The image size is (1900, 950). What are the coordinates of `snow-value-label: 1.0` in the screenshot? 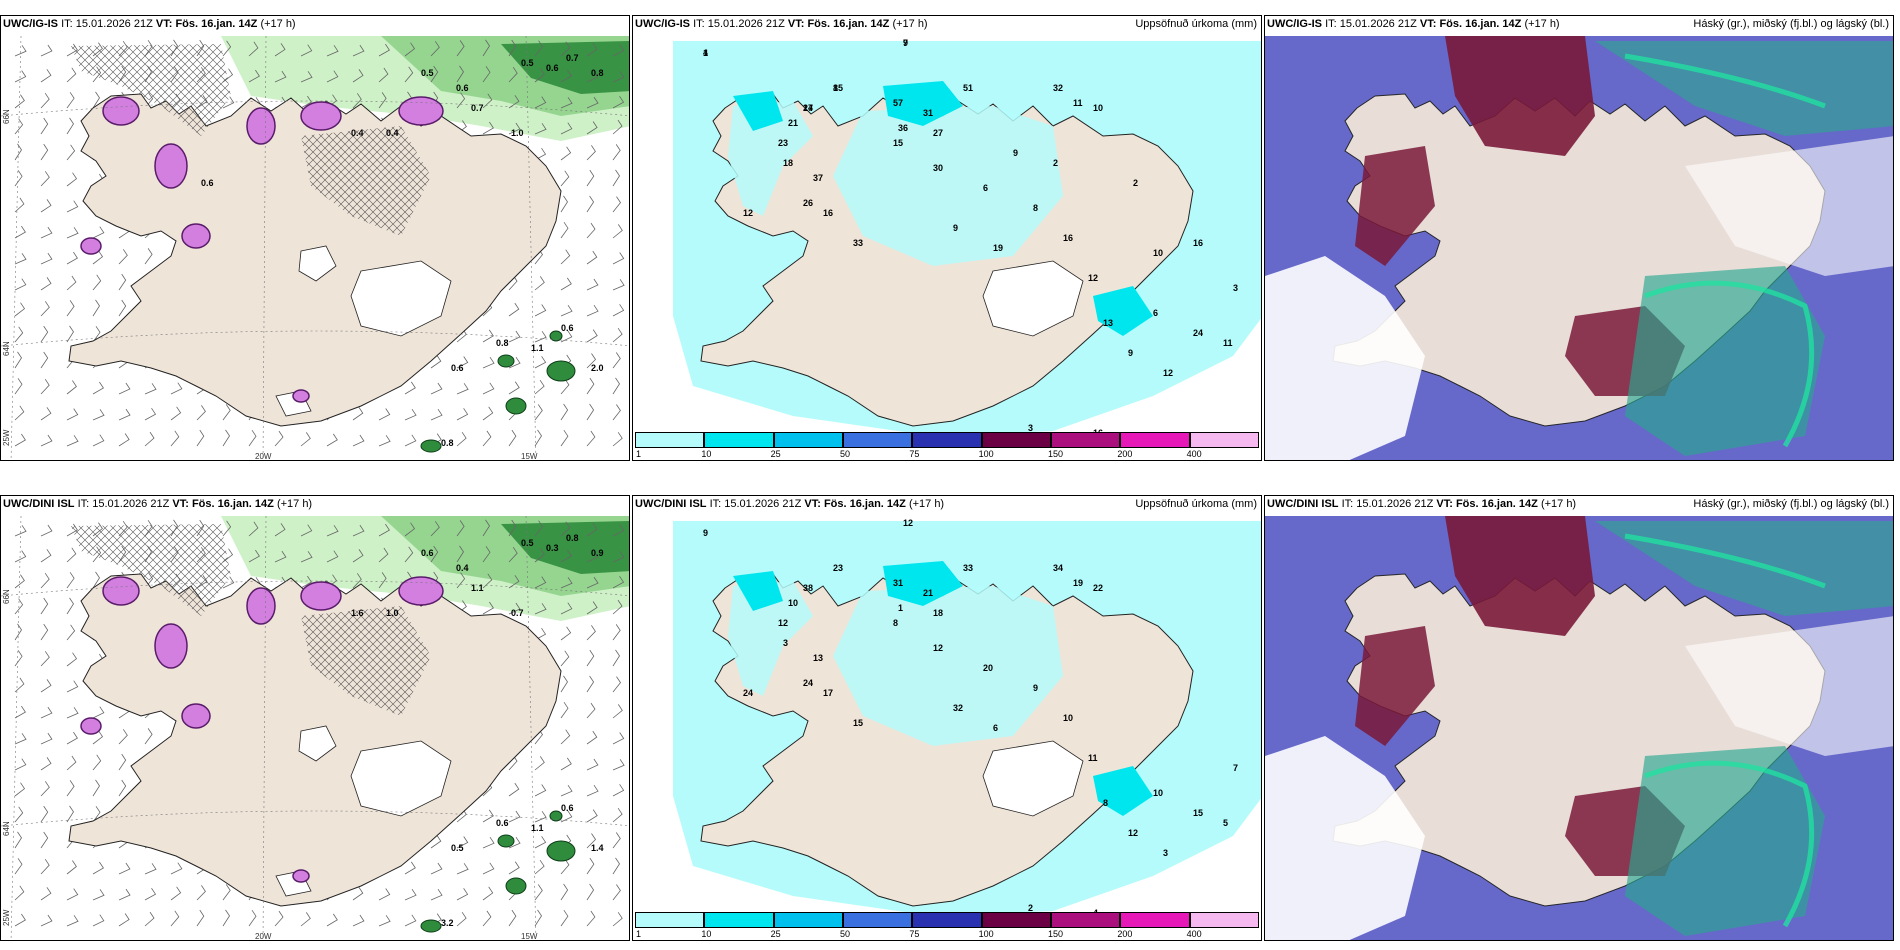 It's located at (517, 133).